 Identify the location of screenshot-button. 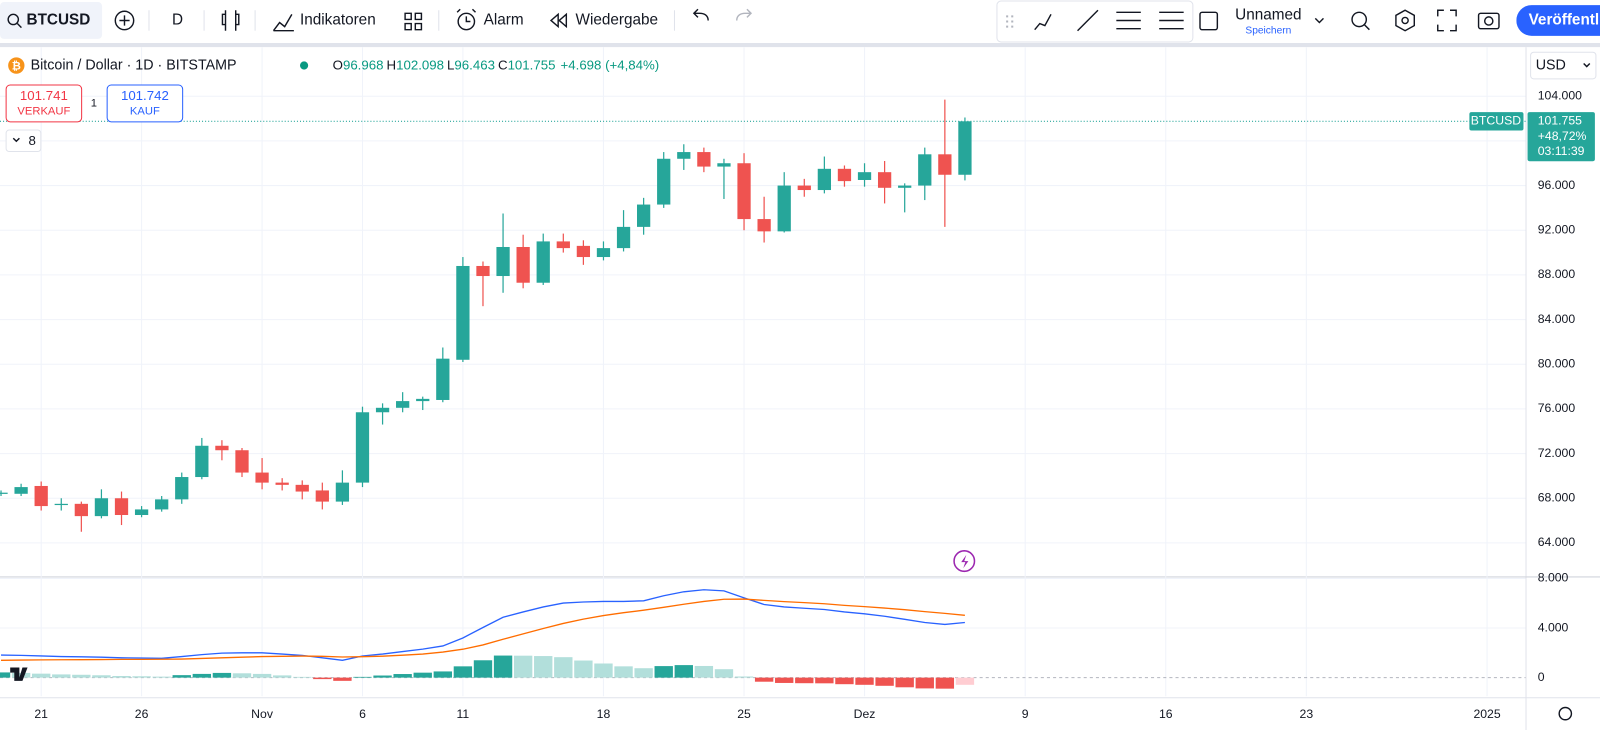
(1488, 21).